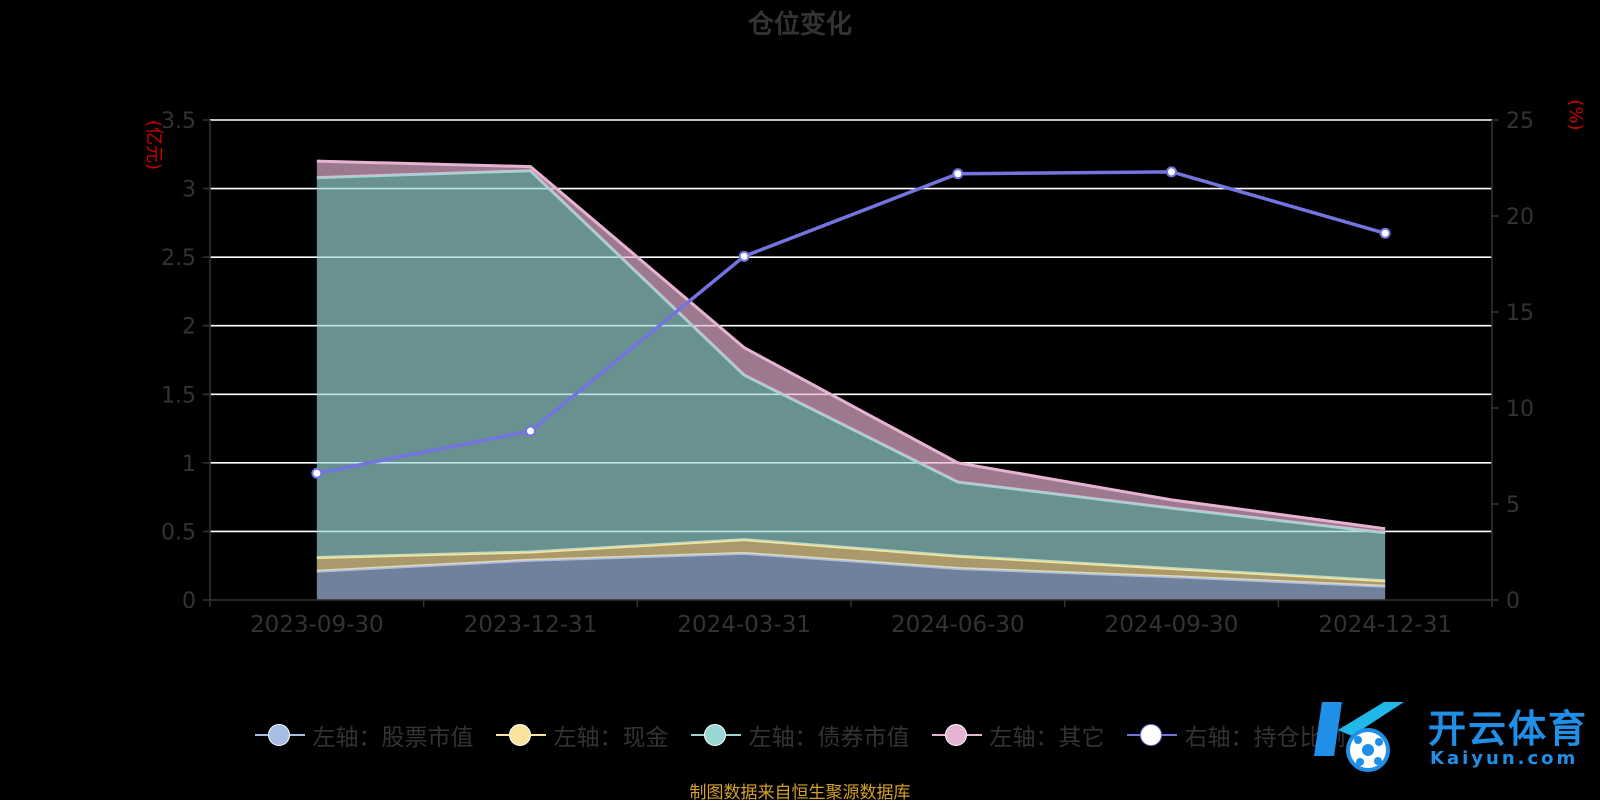 This screenshot has width=1600, height=800. Describe the element at coordinates (317, 625) in the screenshot. I see `x-tick-label: 2023-09-30` at that location.